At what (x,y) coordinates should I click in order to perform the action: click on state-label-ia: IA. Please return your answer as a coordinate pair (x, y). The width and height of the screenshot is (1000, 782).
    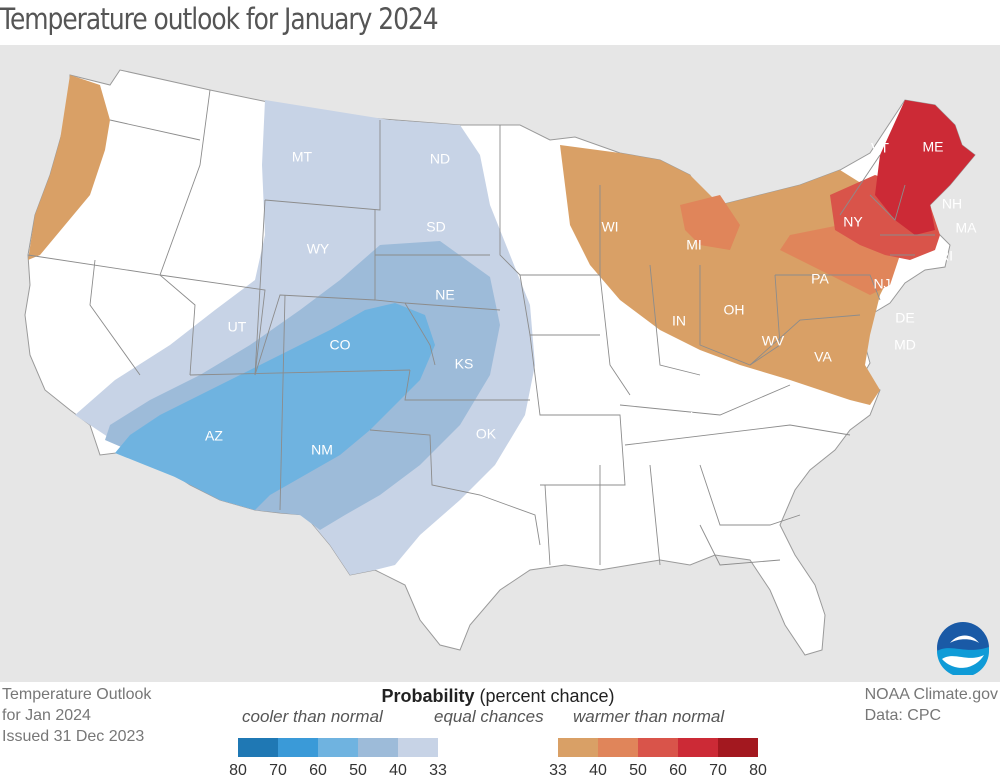
    Looking at the image, I should click on (548, 284).